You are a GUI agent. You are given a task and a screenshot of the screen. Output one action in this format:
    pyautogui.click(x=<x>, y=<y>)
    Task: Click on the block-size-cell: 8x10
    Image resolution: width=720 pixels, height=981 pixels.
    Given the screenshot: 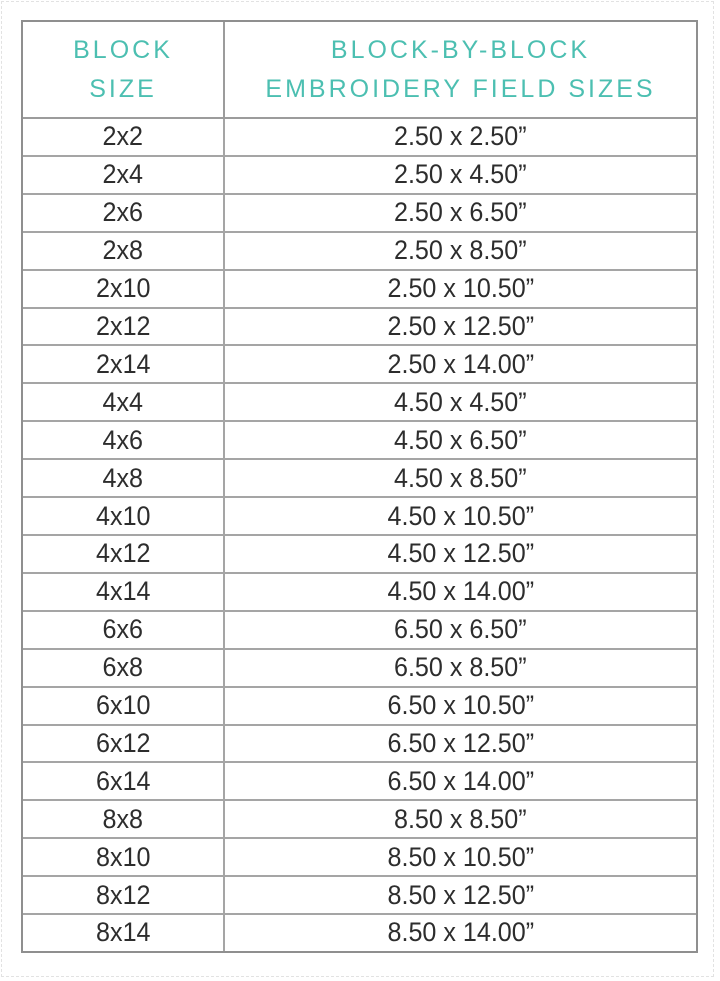 What is the action you would take?
    pyautogui.click(x=124, y=857)
    